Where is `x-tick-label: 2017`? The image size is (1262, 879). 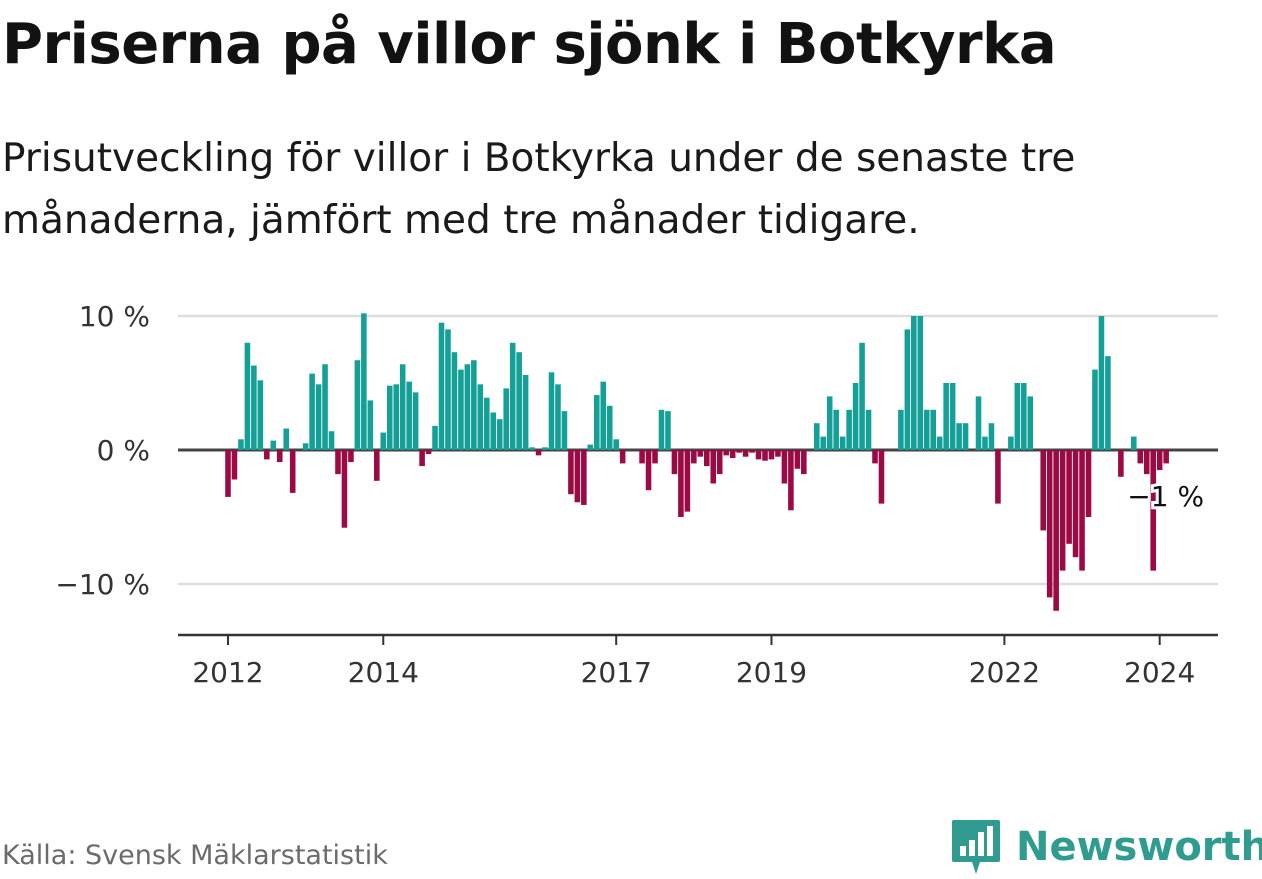
x-tick-label: 2017 is located at coordinates (616, 672).